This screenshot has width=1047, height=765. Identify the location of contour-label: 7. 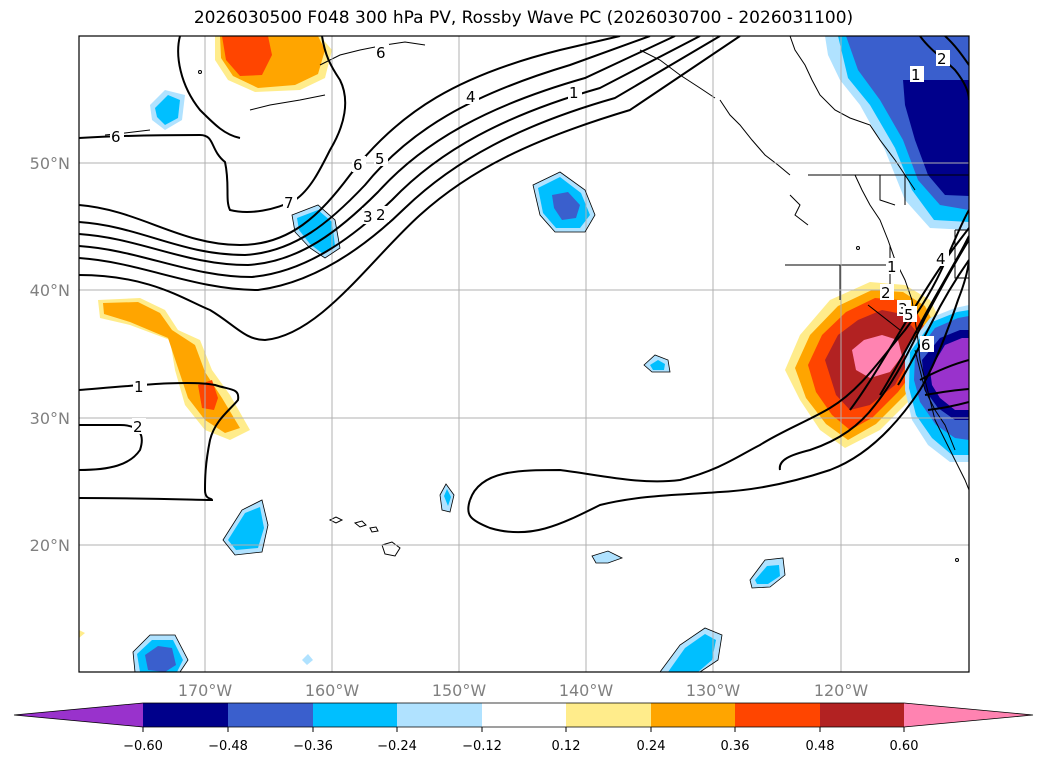
(289, 203).